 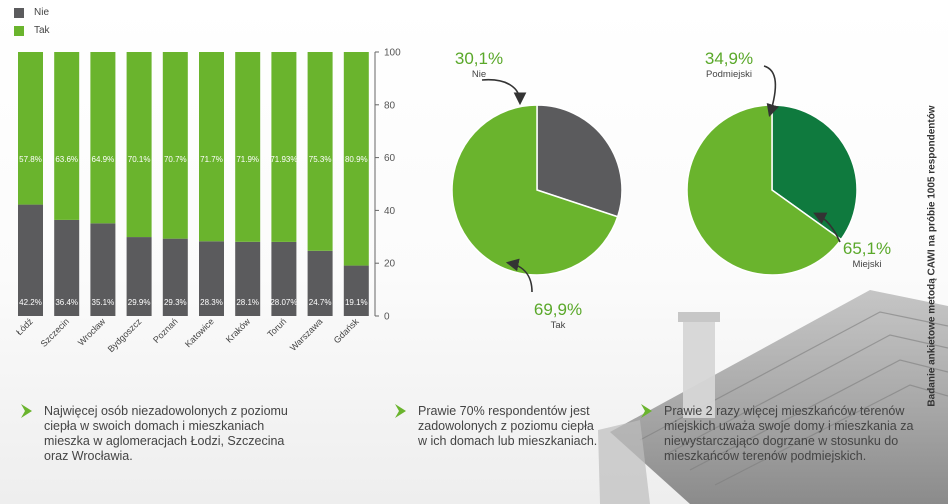 What do you see at coordinates (19, 30) in the screenshot?
I see `legend-swatch-yes` at bounding box center [19, 30].